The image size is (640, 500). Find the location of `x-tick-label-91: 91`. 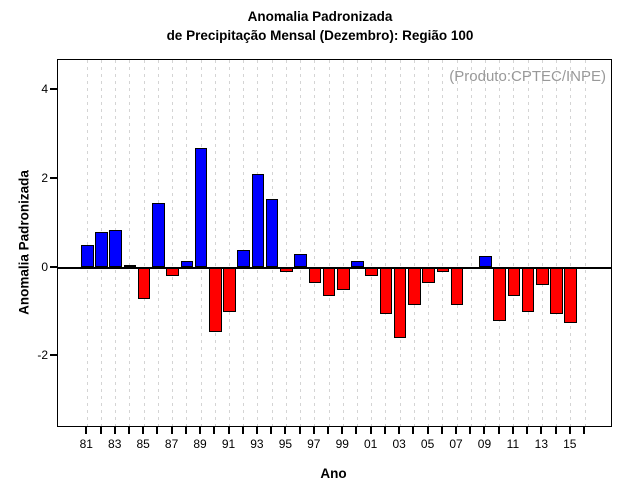

x-tick-label-91: 91 is located at coordinates (228, 444).